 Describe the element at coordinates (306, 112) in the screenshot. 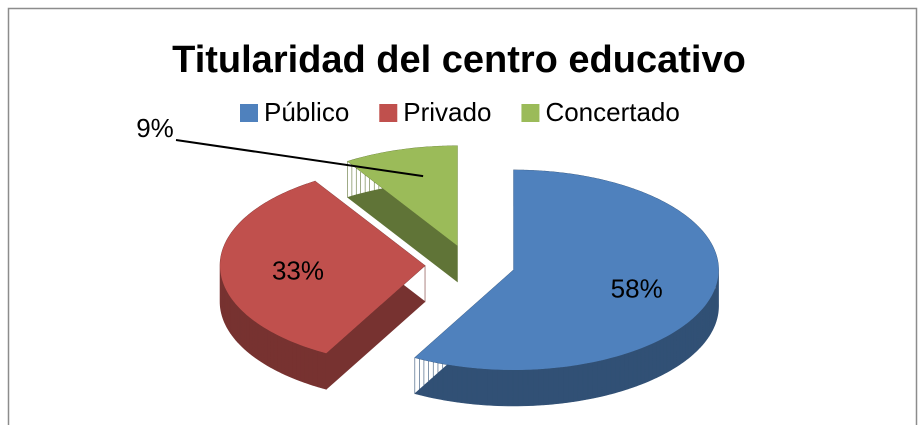

I see `legend-label: Público` at that location.